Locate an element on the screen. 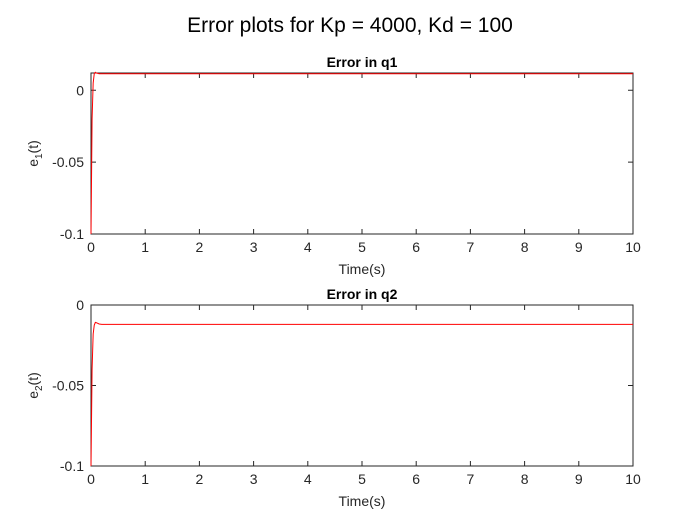 This screenshot has width=700, height=525. subplot-title: Error in q1 is located at coordinates (362, 62).